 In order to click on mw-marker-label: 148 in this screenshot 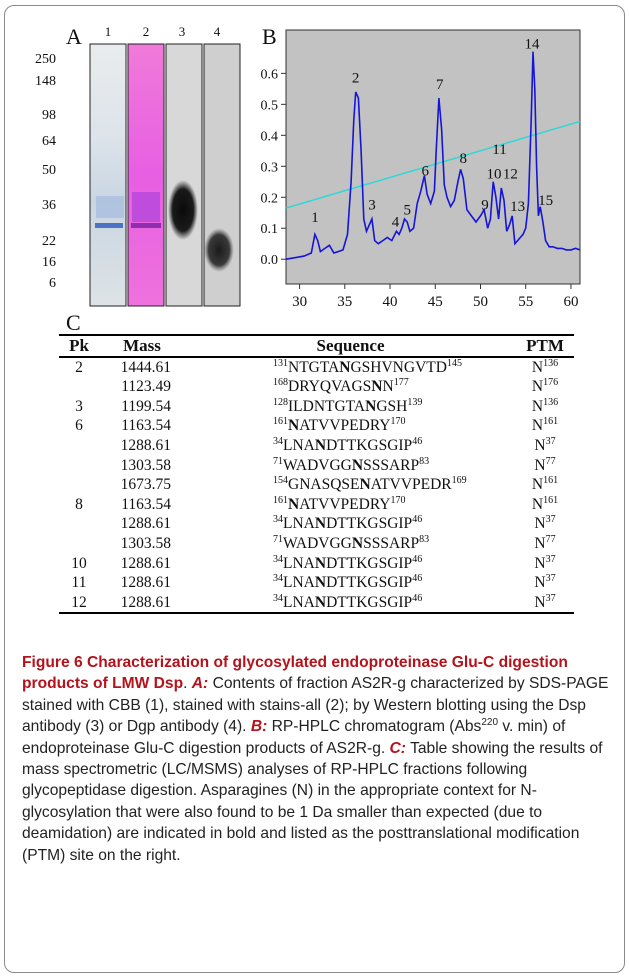, I will do `click(45, 81)`.